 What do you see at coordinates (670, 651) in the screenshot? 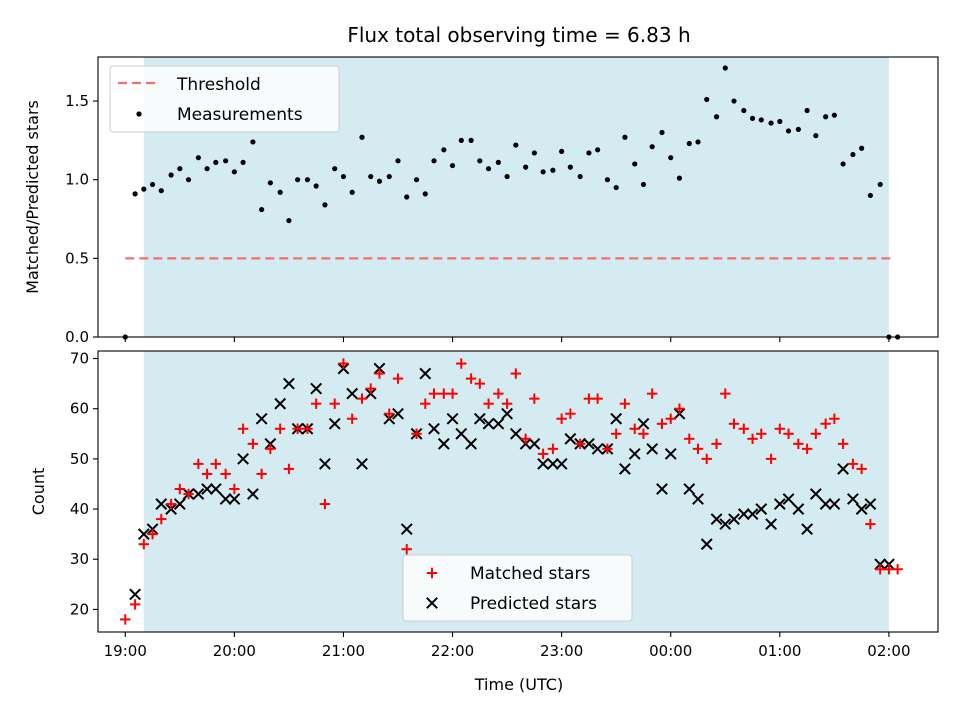
I see `x-tick-label: 00:00` at bounding box center [670, 651].